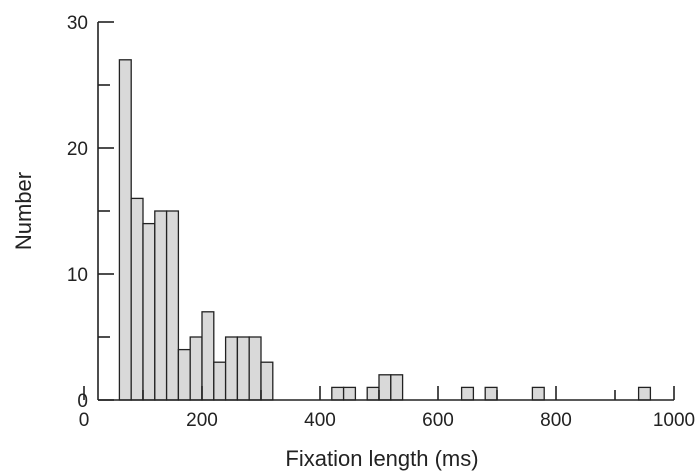  I want to click on x-tick-label: 400, so click(320, 420).